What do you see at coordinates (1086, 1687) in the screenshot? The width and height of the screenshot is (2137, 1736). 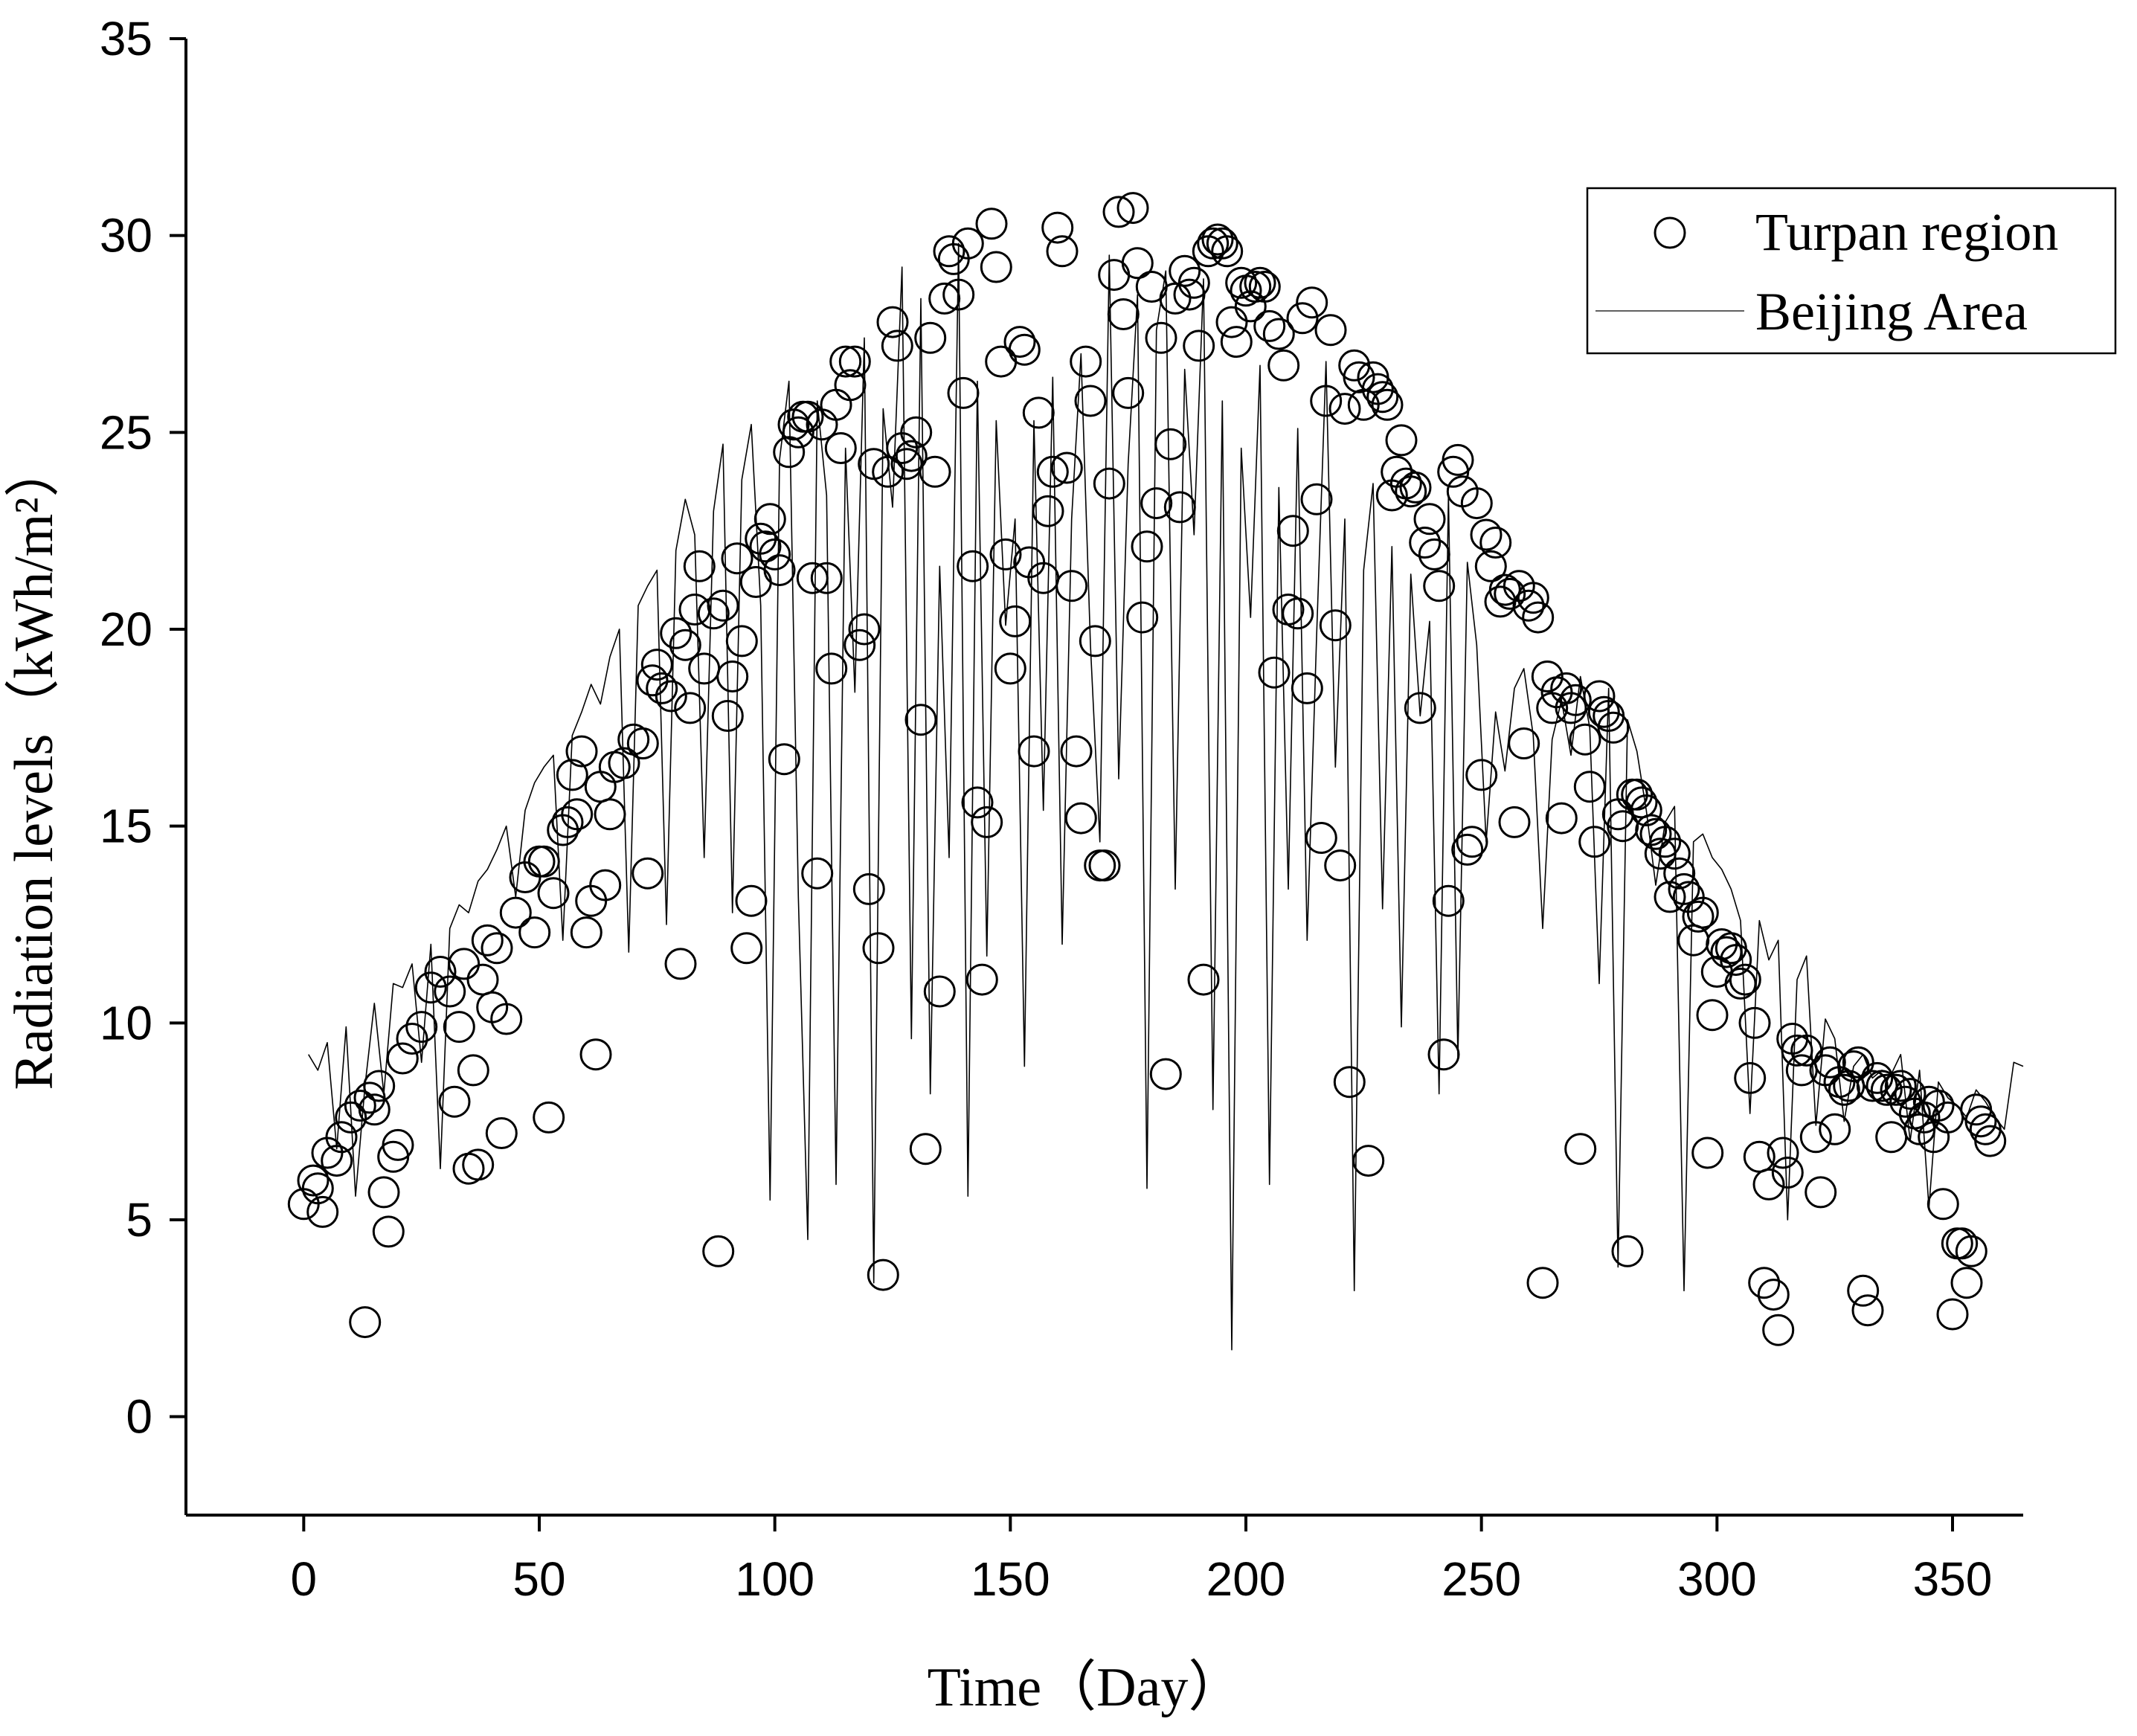 I see `x-axis-title: Time（Day）` at bounding box center [1086, 1687].